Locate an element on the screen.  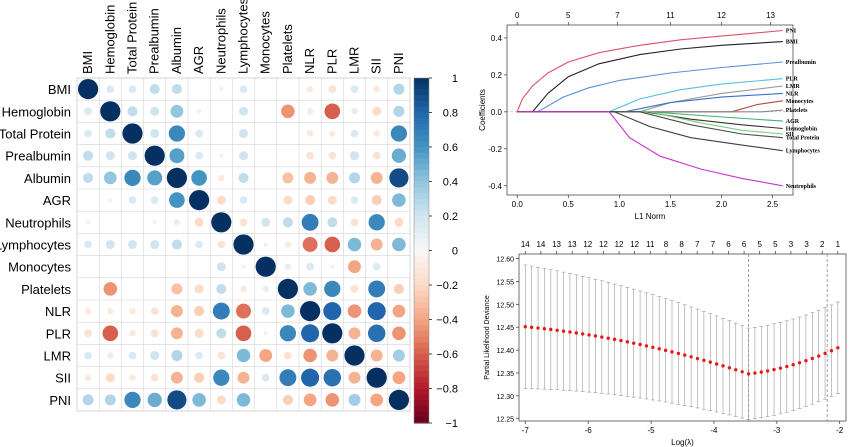
row-label-0: BMI is located at coordinates (59, 89).